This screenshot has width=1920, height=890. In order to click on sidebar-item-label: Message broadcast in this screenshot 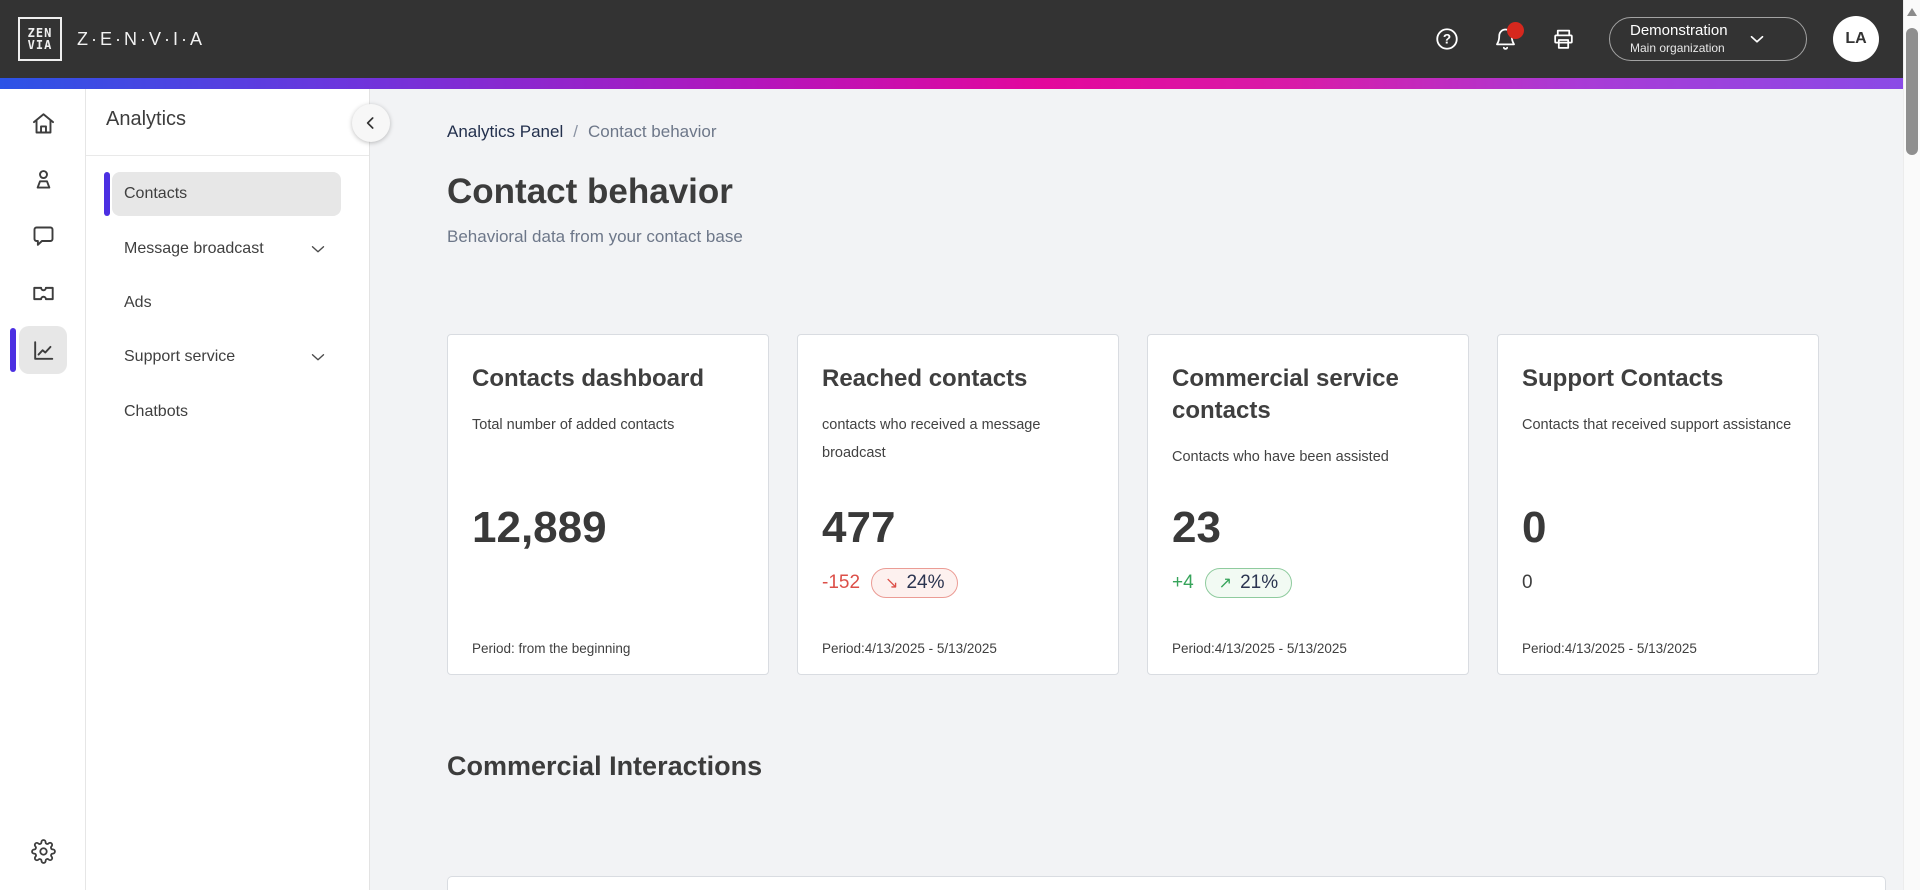, I will do `click(194, 248)`.